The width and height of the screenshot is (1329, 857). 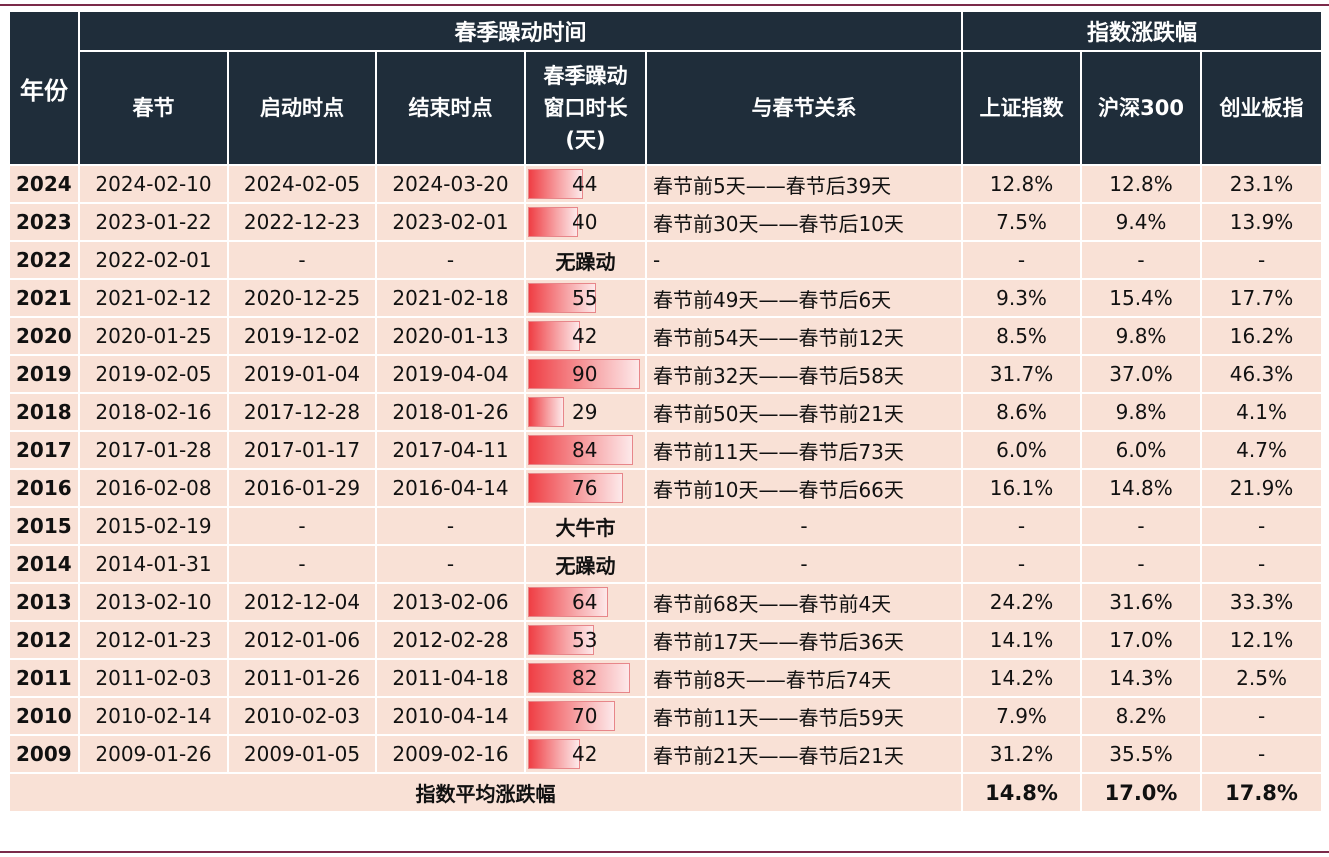 What do you see at coordinates (153, 716) in the screenshot?
I see `spring-festival-cell: 2010-02-14` at bounding box center [153, 716].